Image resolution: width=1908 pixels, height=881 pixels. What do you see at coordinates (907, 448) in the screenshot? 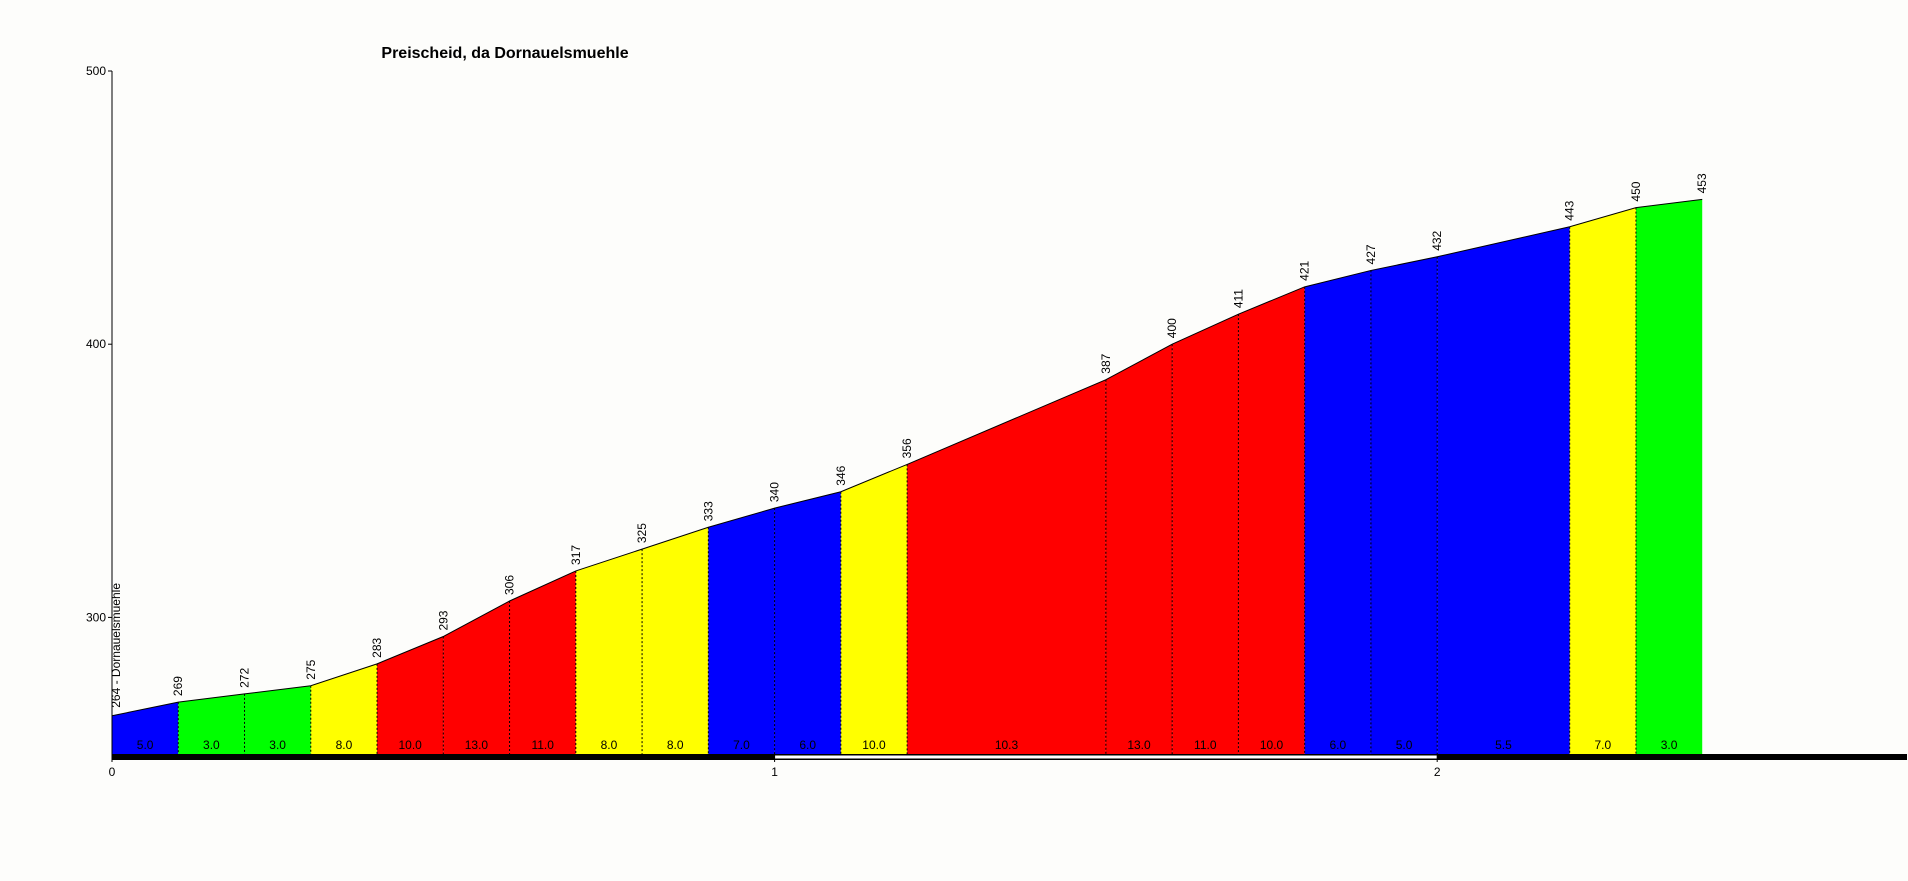
I see `elevation-label: 356` at bounding box center [907, 448].